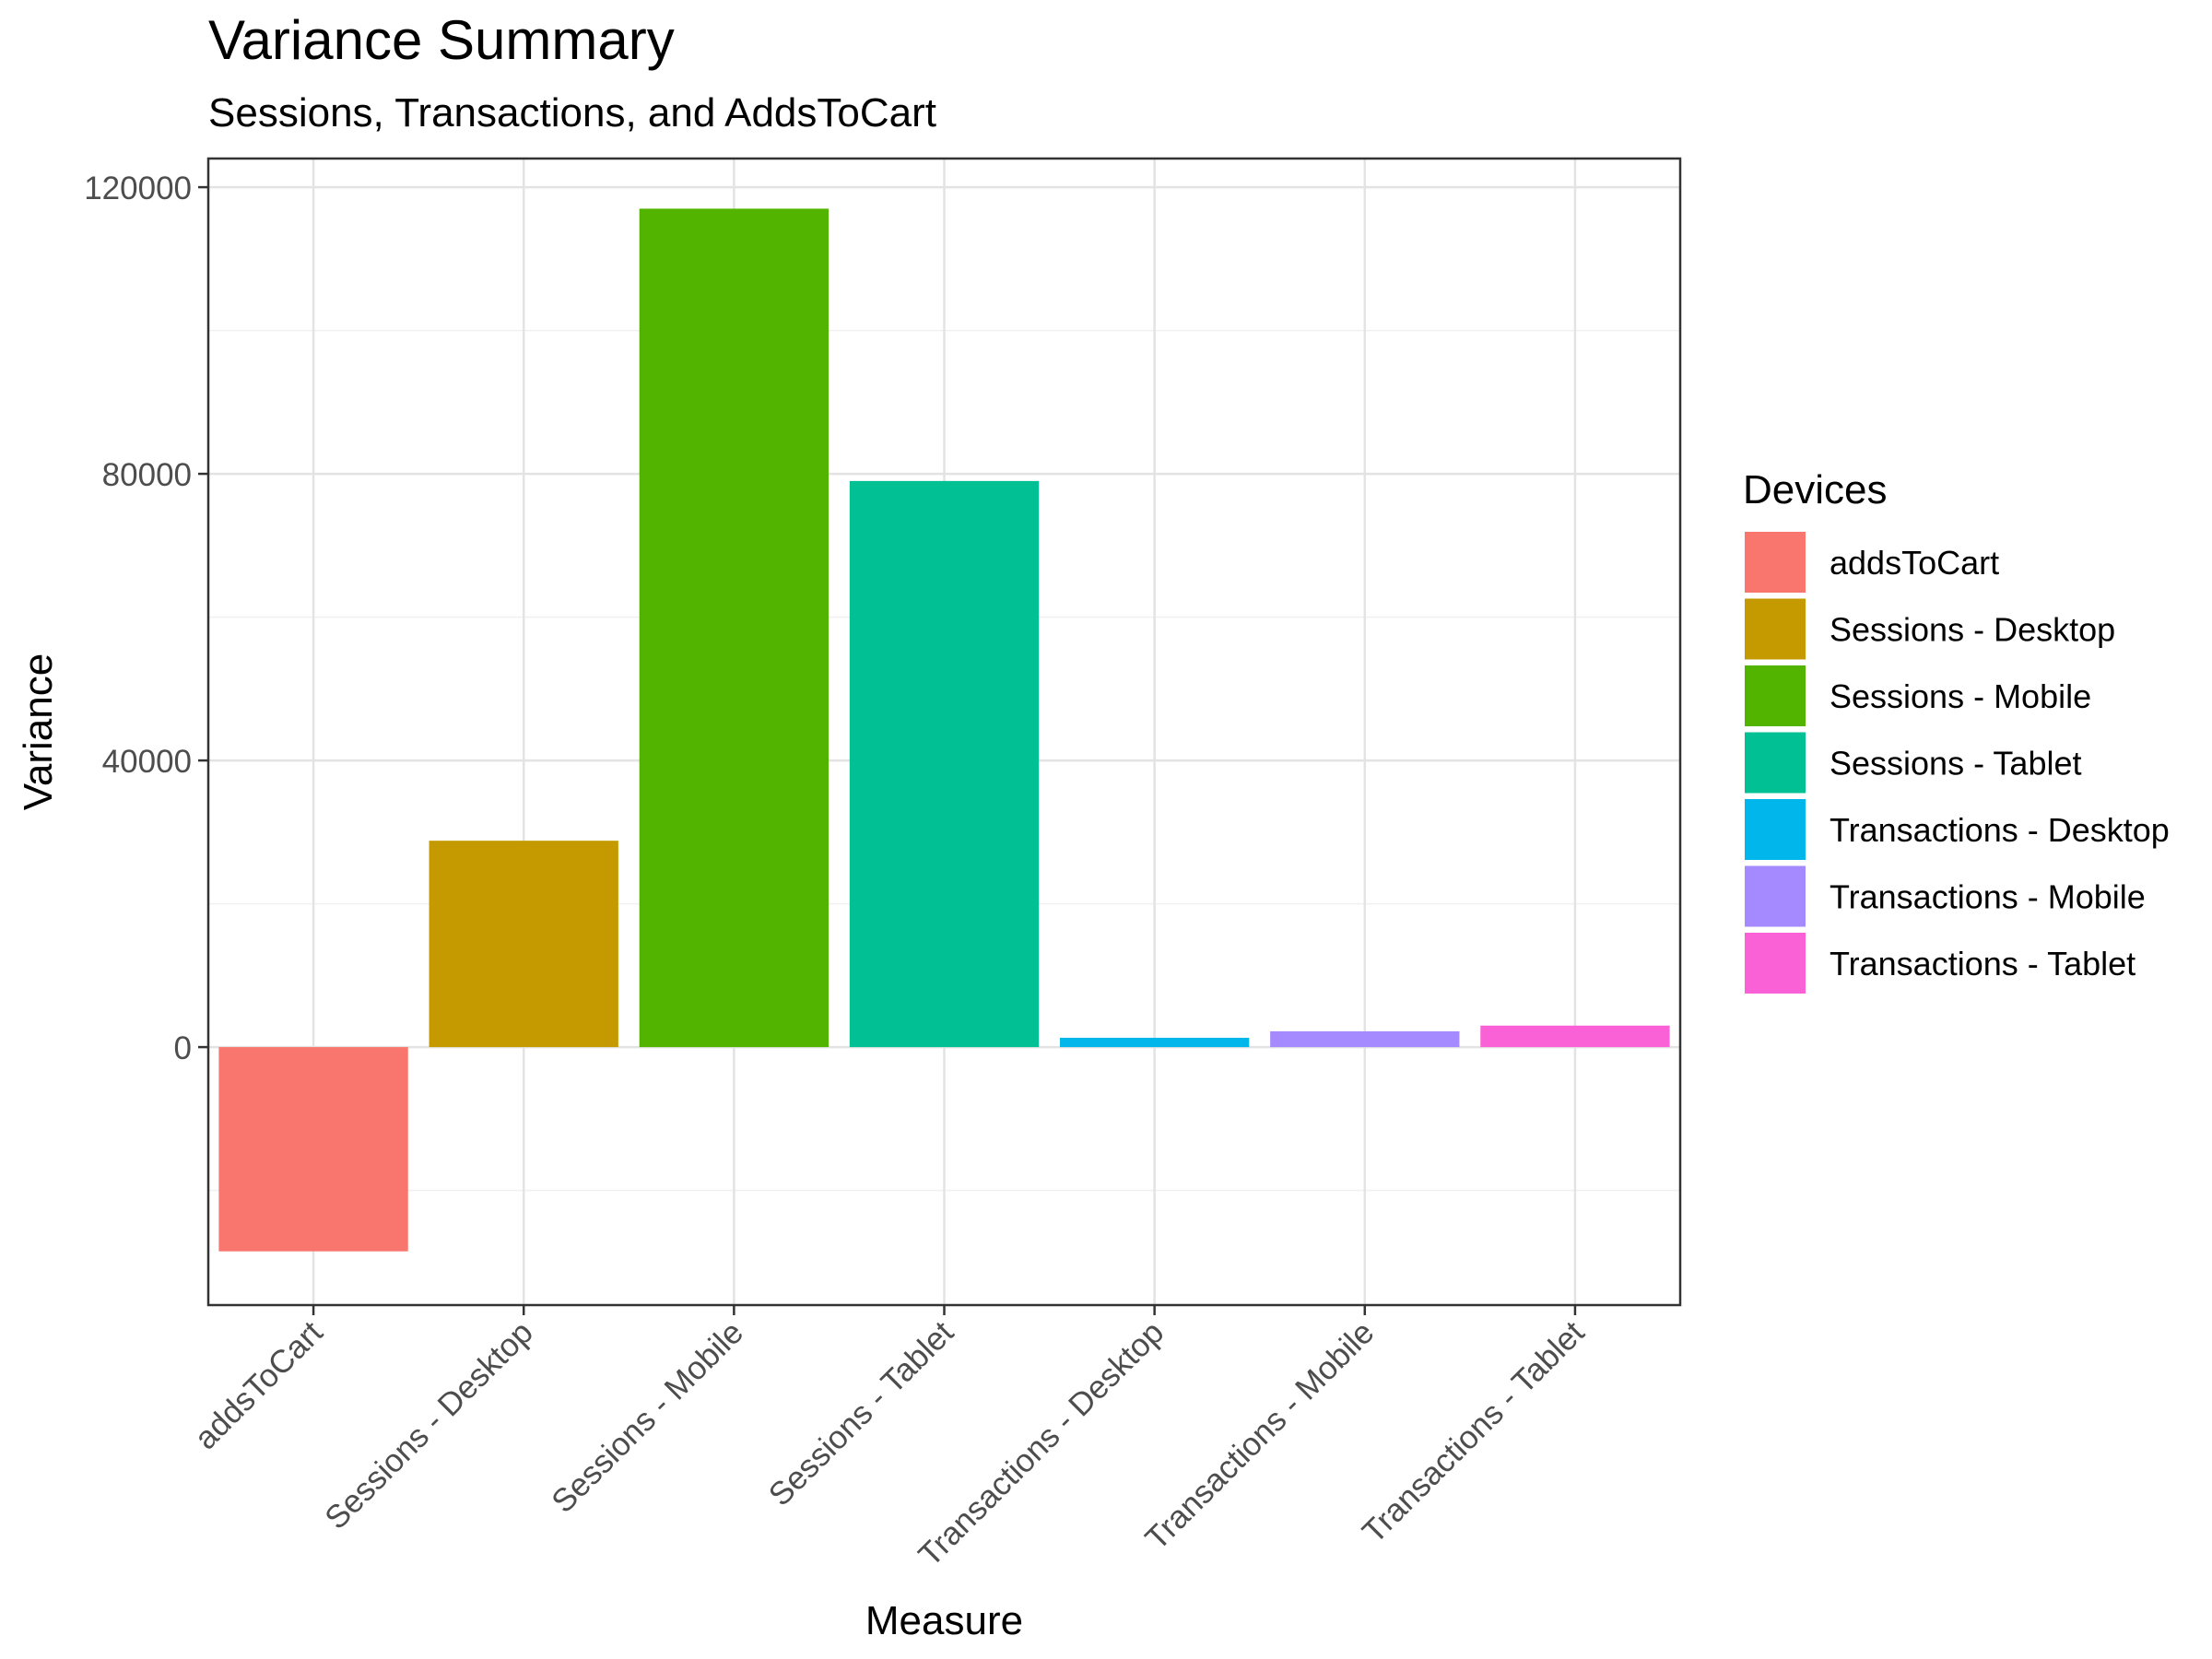 The width and height of the screenshot is (2212, 1659). Describe the element at coordinates (861, 1413) in the screenshot. I see `x-tick-label: Sessions - Tablet` at that location.